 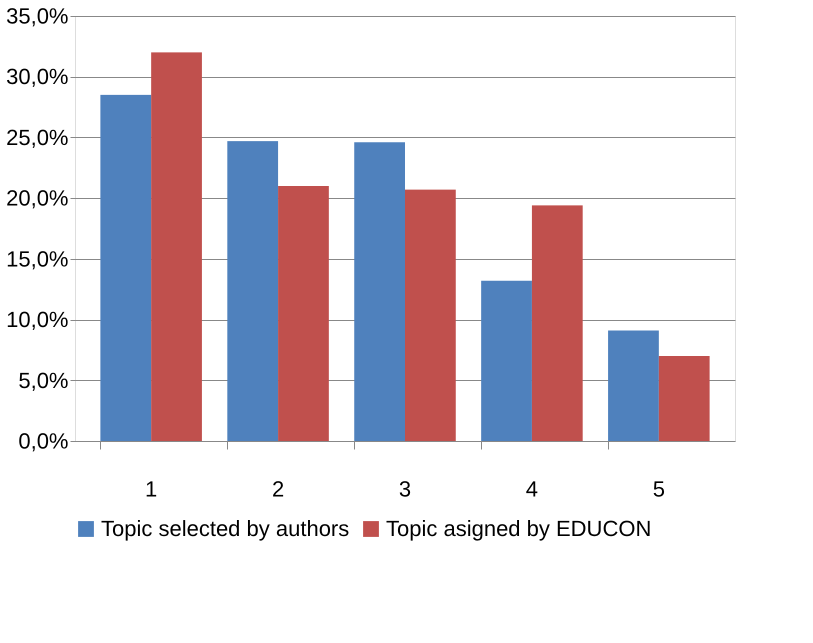 What do you see at coordinates (37, 77) in the screenshot?
I see `y-tick-label: 30,0%` at bounding box center [37, 77].